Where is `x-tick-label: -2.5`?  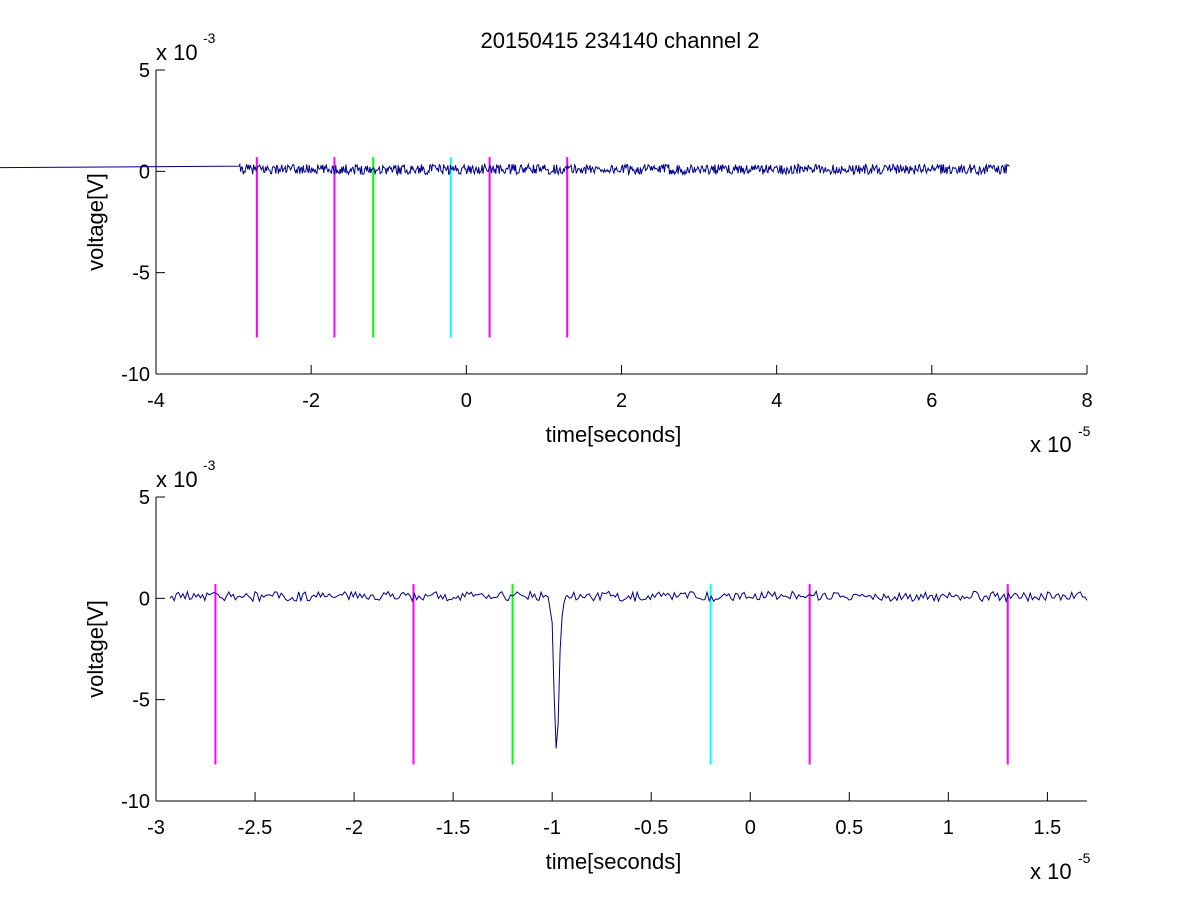
x-tick-label: -2.5 is located at coordinates (255, 828).